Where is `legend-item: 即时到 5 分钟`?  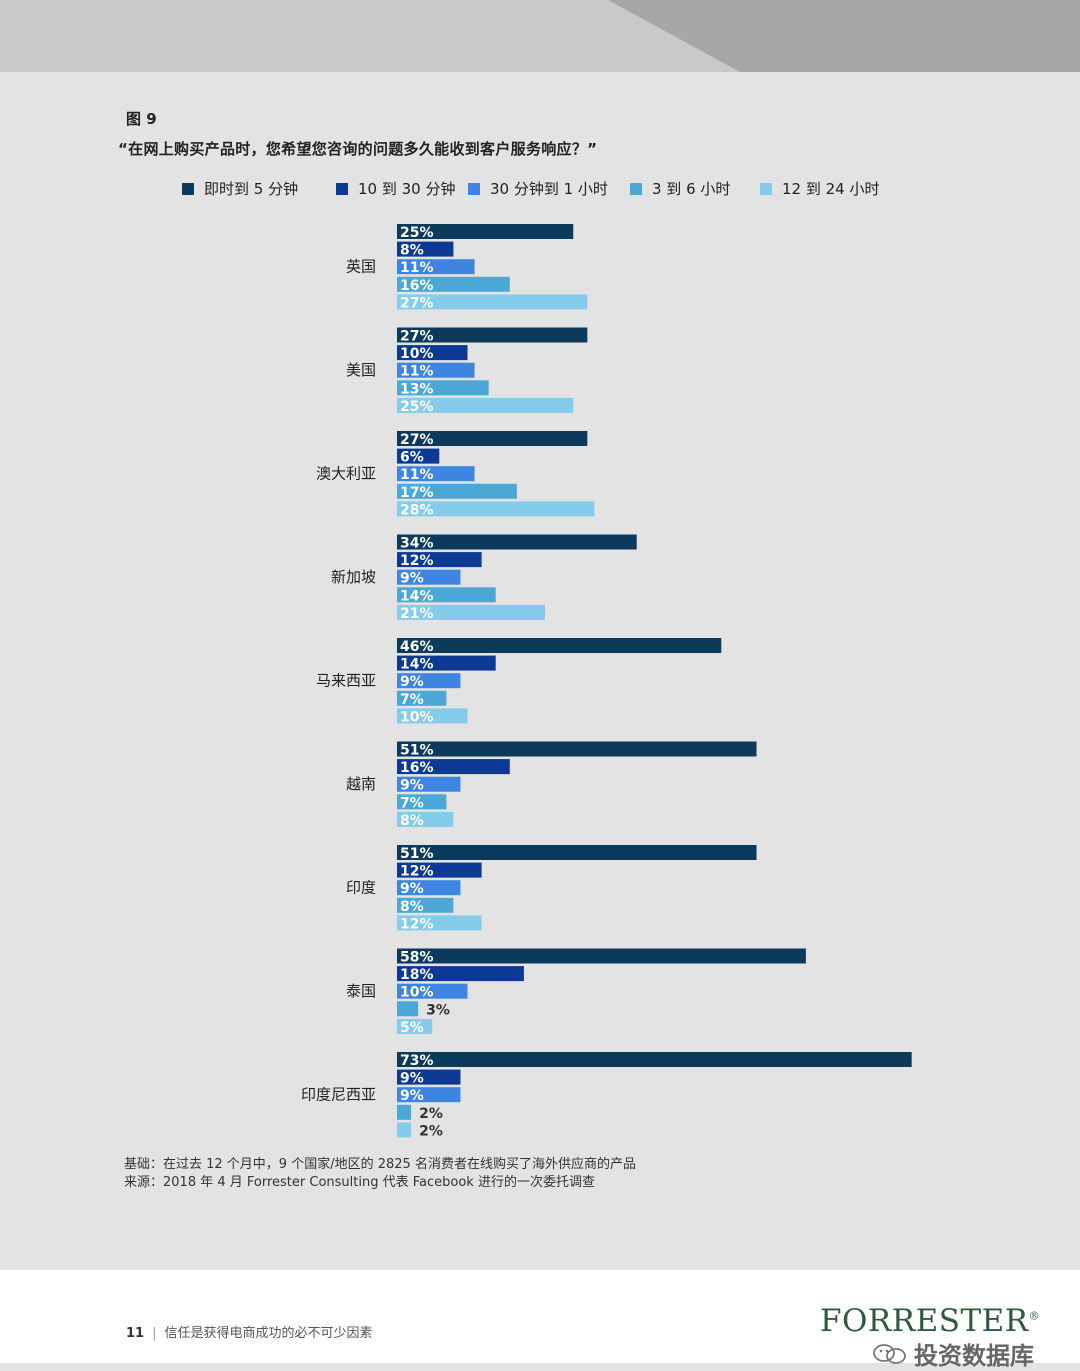
legend-item: 即时到 5 分钟 is located at coordinates (240, 188).